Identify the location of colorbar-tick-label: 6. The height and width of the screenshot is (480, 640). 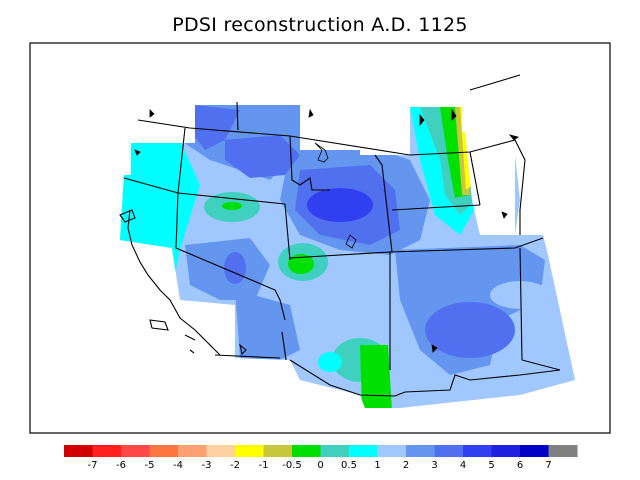
(520, 465).